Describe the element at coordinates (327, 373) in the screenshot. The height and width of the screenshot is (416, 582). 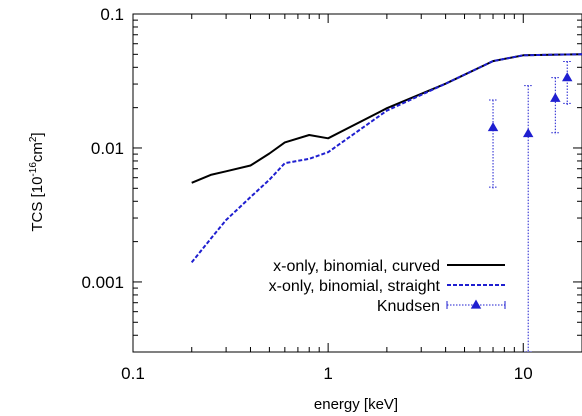
I see `x-tick-label: 1` at that location.